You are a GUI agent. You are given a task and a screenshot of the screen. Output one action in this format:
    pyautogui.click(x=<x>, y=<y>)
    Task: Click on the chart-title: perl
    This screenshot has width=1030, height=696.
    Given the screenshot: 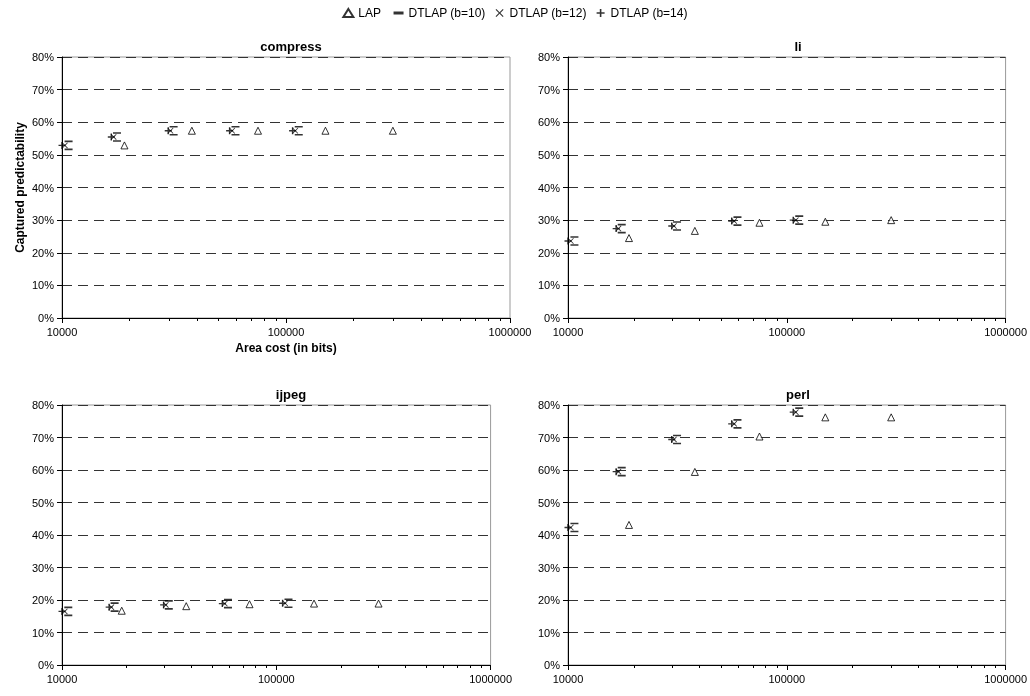 What is the action you would take?
    pyautogui.click(x=798, y=394)
    